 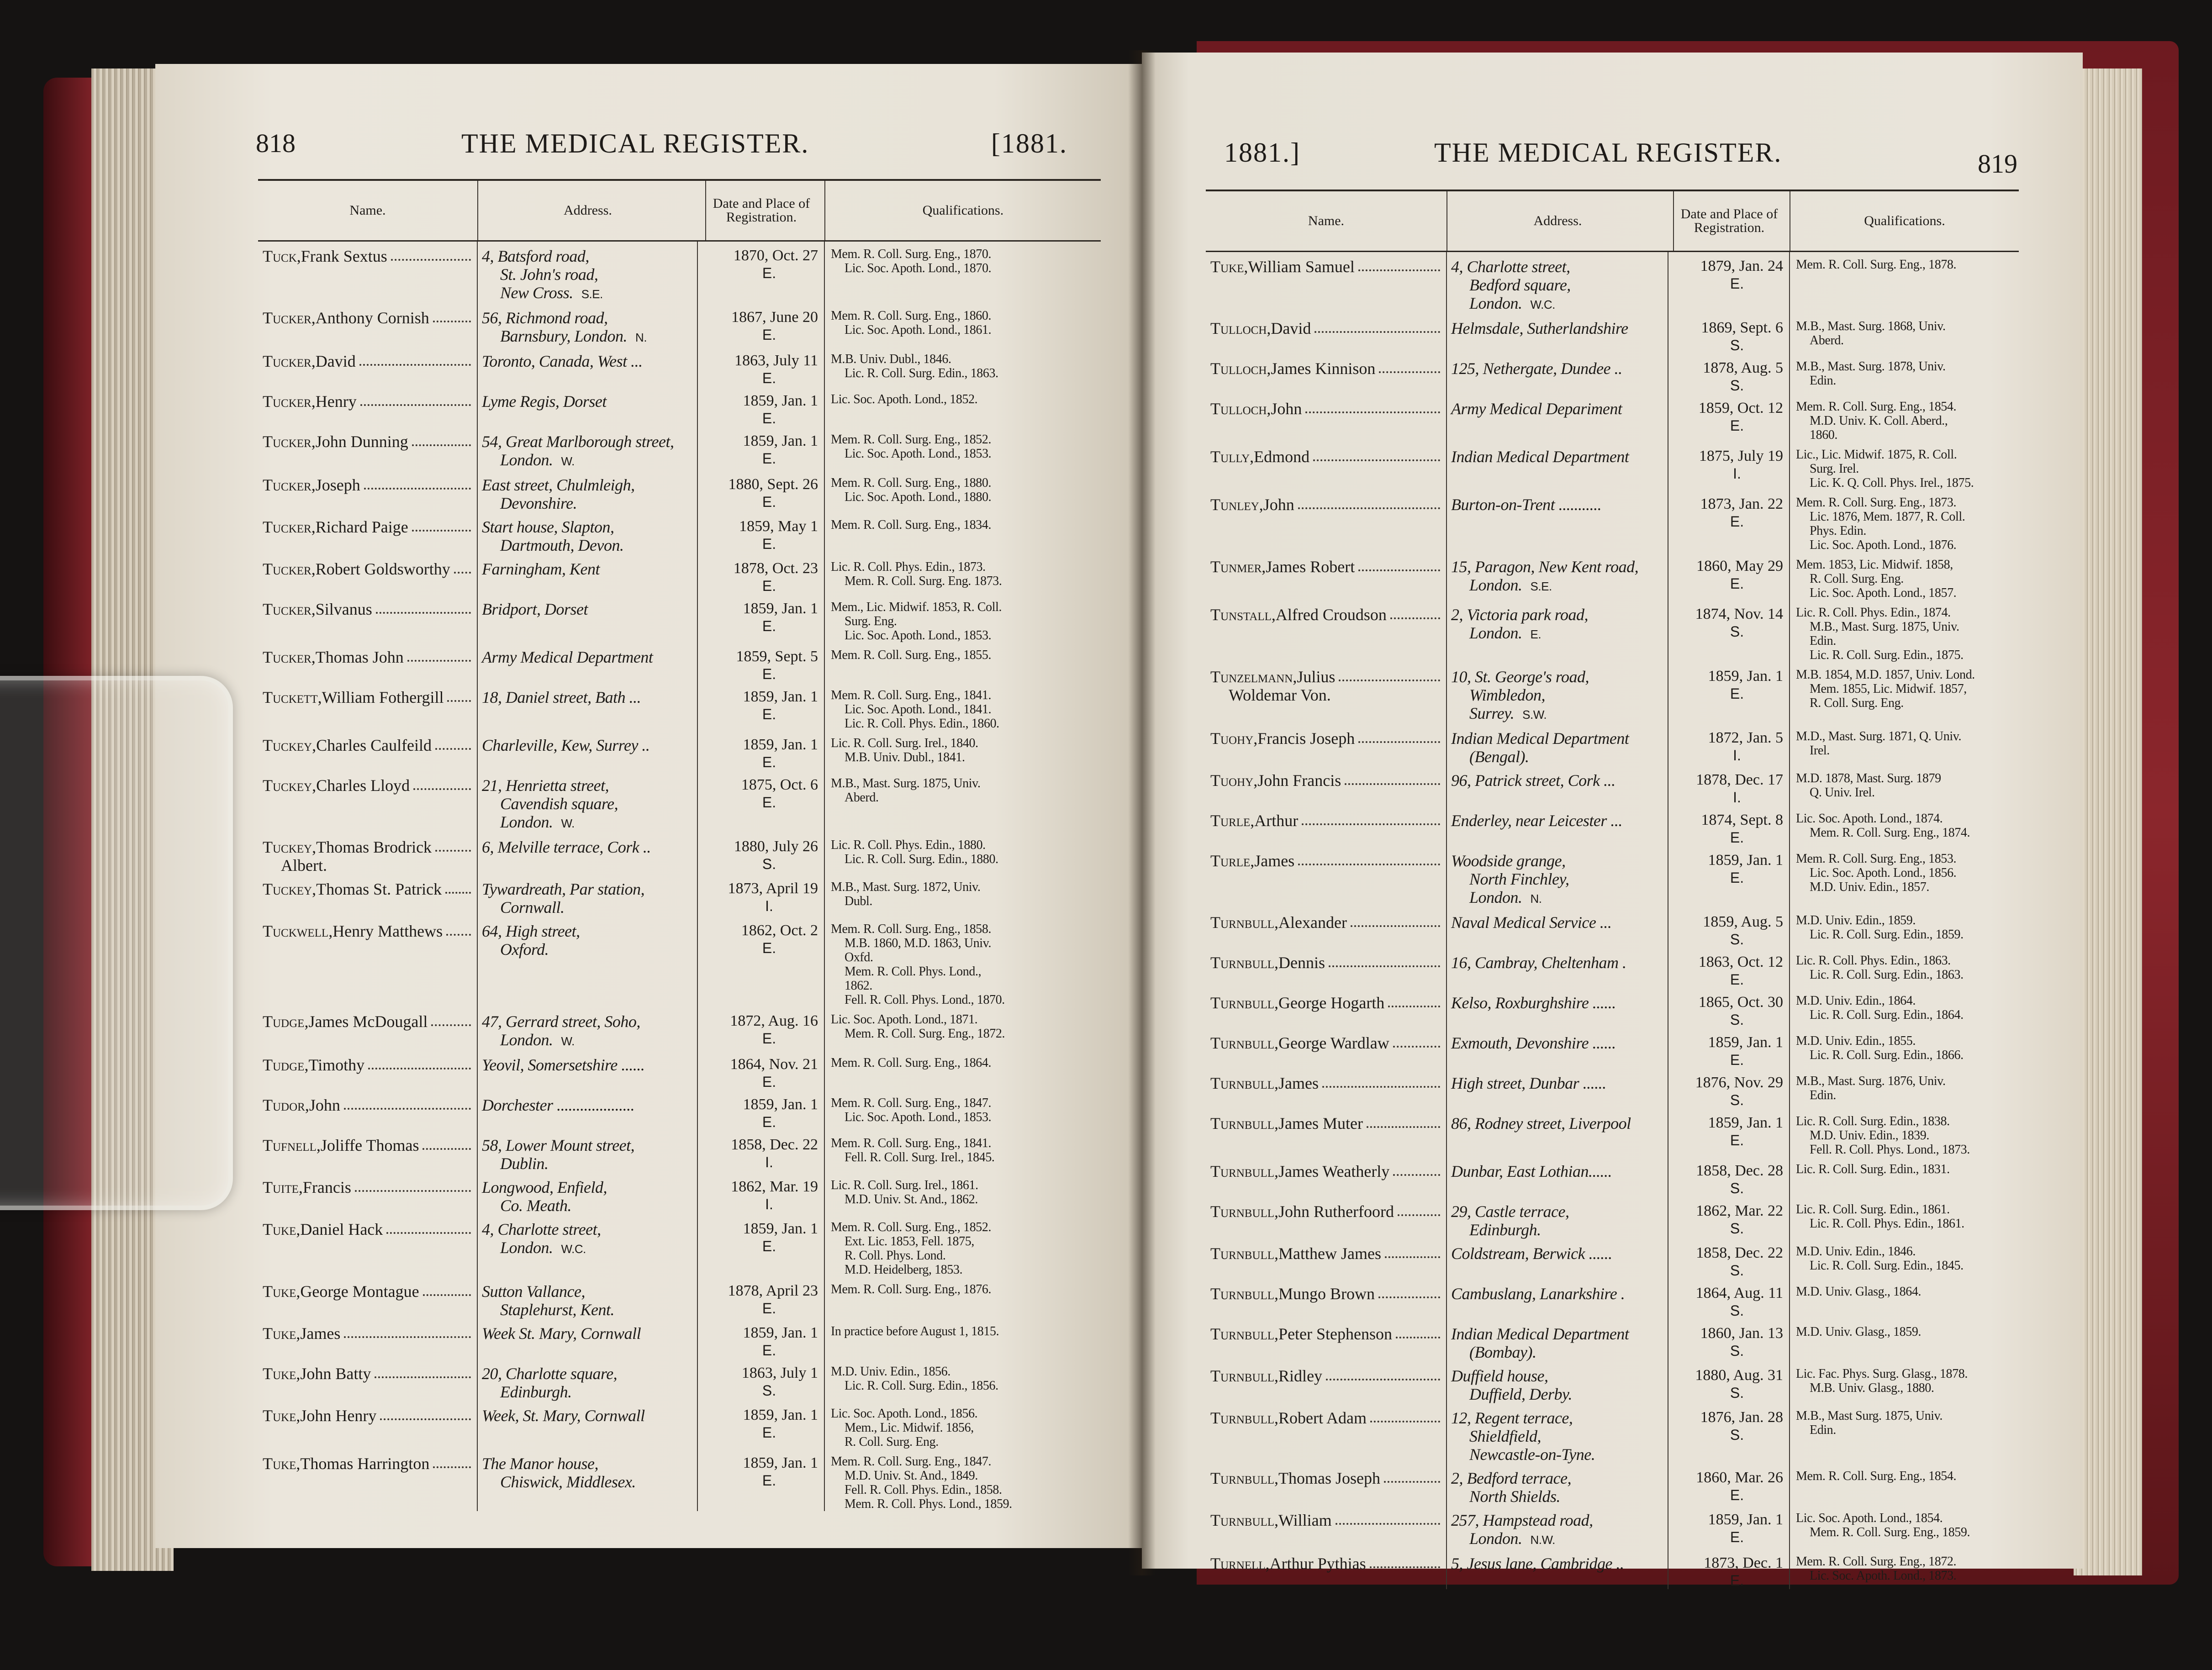 I want to click on name-line: TuckeyCharles Caulfeild, so click(x=368, y=745).